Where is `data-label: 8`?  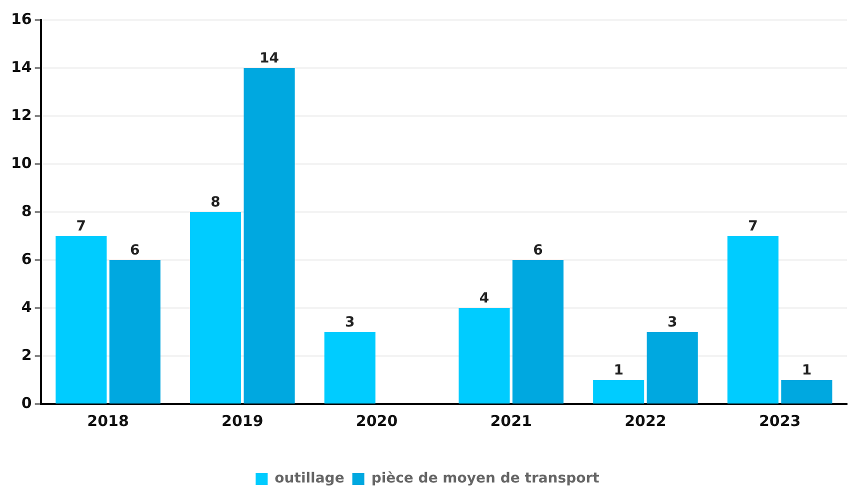 data-label: 8 is located at coordinates (215, 202).